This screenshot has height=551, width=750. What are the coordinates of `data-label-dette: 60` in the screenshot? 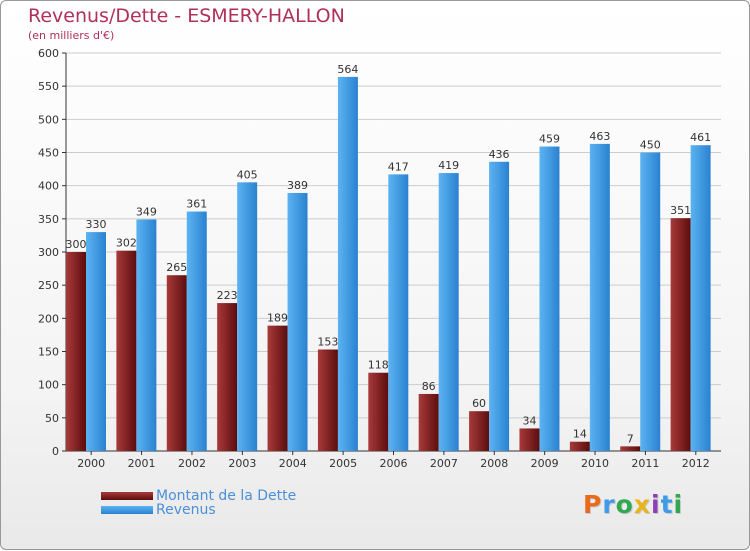 It's located at (479, 403).